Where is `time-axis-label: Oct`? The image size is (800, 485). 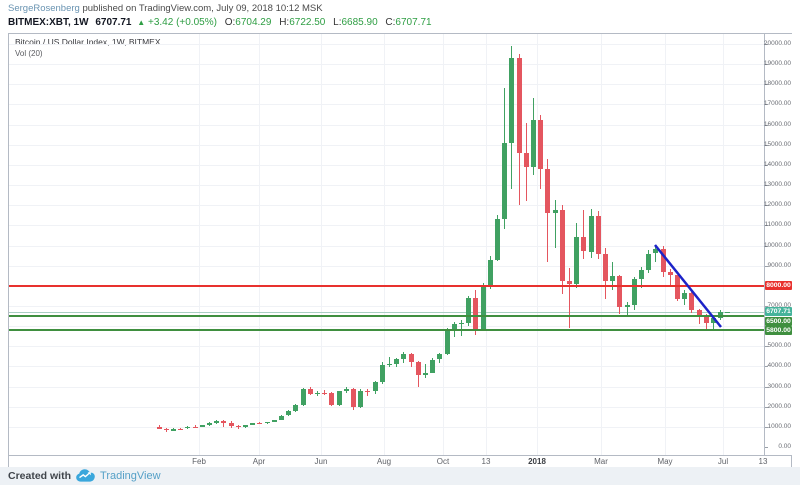
time-axis-label: Oct is located at coordinates (443, 461).